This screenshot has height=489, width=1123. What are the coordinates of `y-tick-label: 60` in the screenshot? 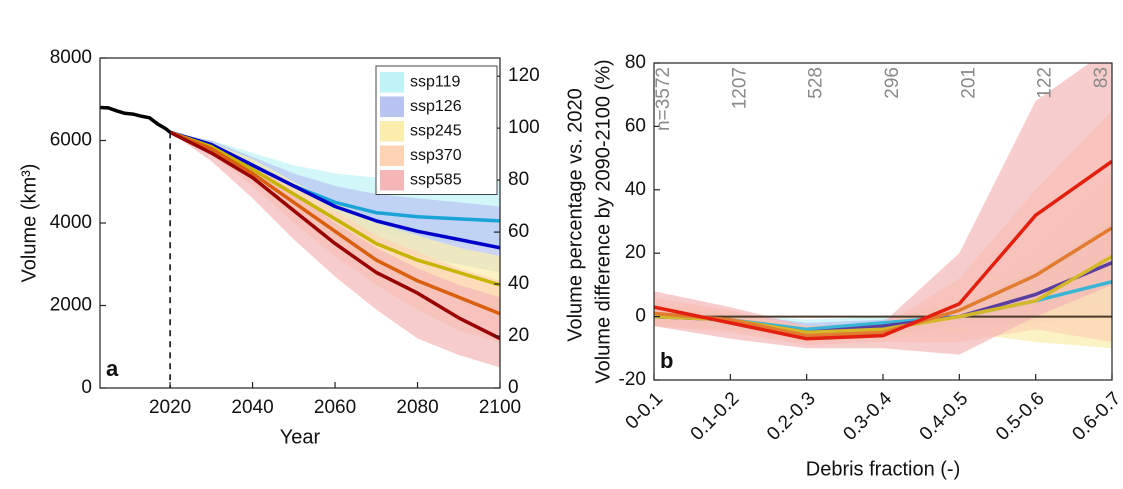 It's located at (635, 125).